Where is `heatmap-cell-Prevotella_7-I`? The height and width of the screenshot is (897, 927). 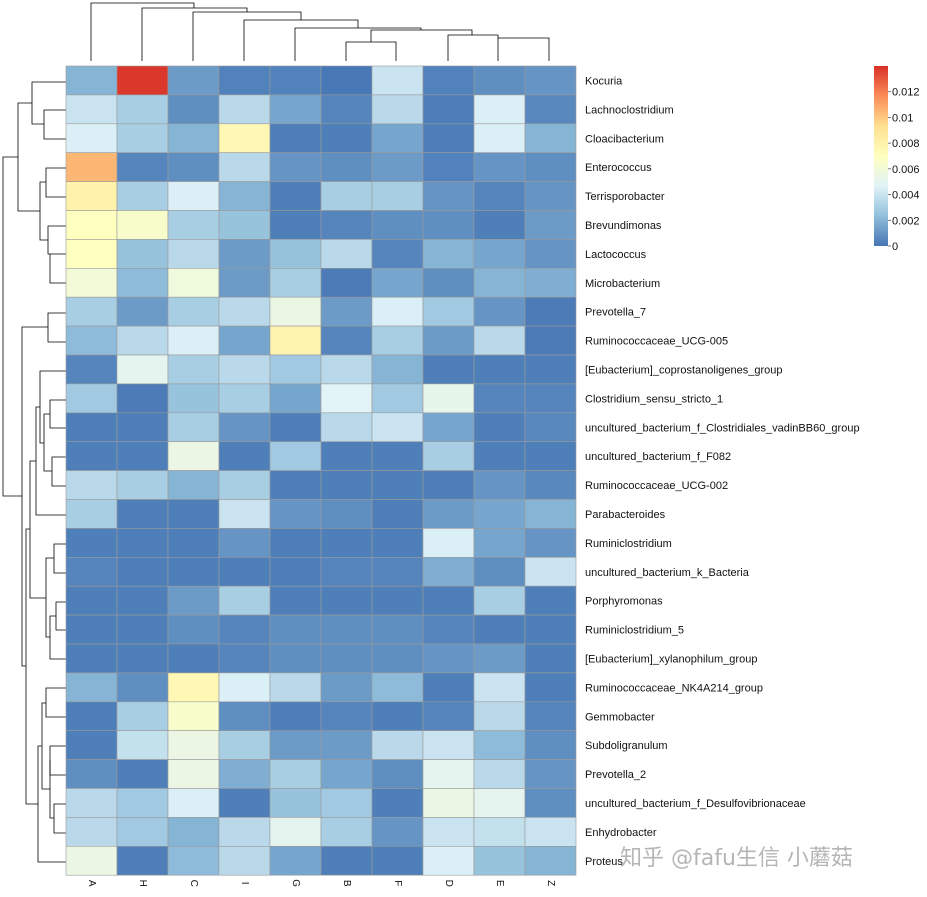 heatmap-cell-Prevotella_7-I is located at coordinates (244, 311).